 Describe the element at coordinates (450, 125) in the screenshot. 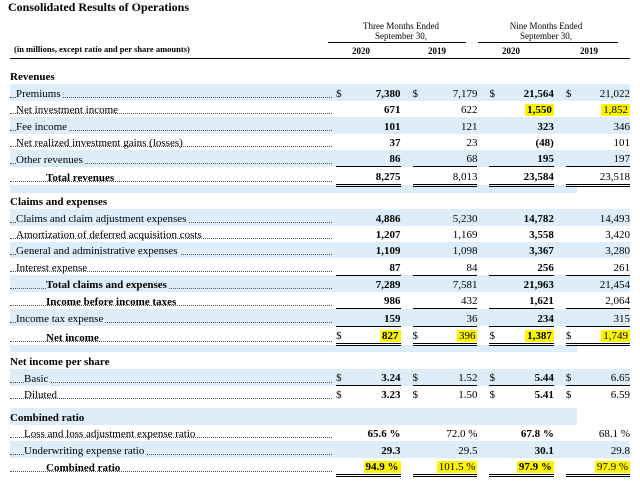

I see `value-cell-fee-1: 121` at that location.